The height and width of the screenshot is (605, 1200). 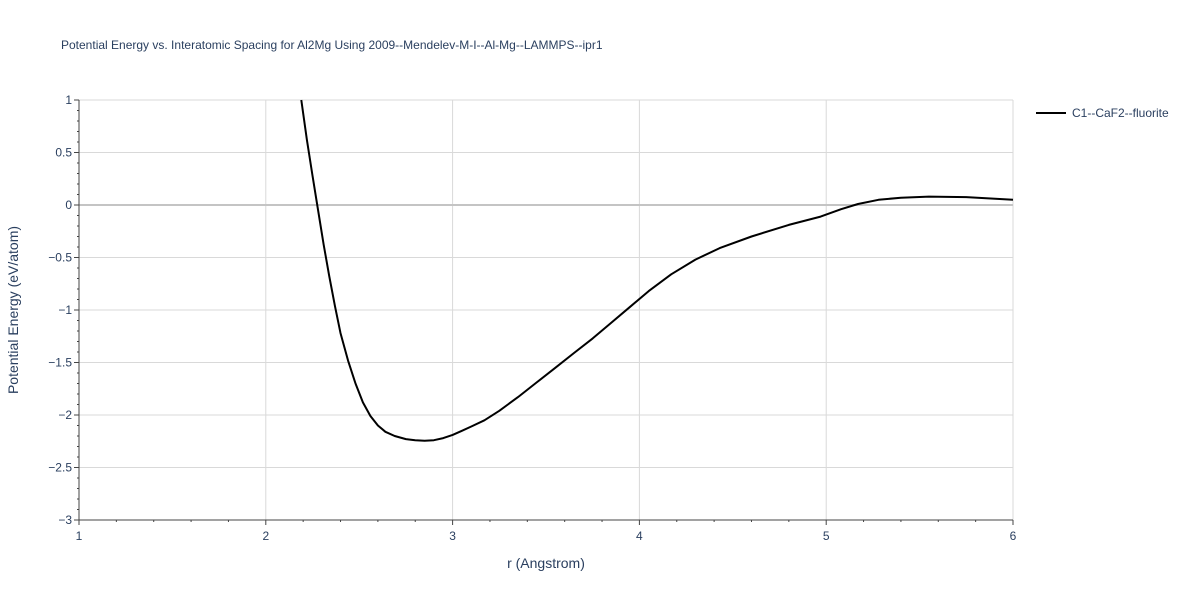 I want to click on x-tick-label: 1, so click(x=79, y=536).